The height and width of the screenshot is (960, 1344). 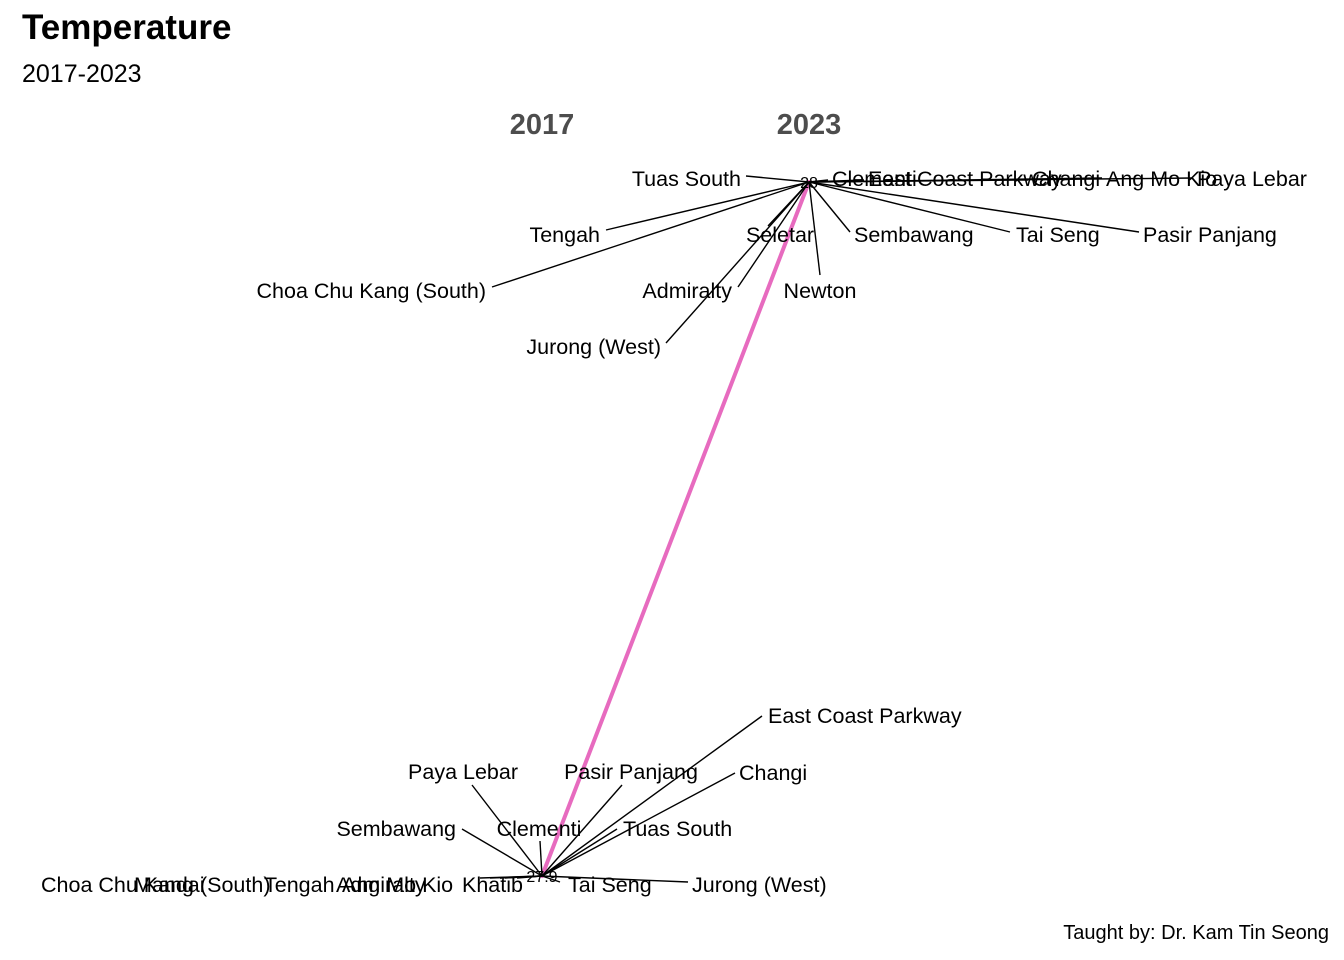 What do you see at coordinates (299, 885) in the screenshot?
I see `station-label-2017-10: Tengah` at bounding box center [299, 885].